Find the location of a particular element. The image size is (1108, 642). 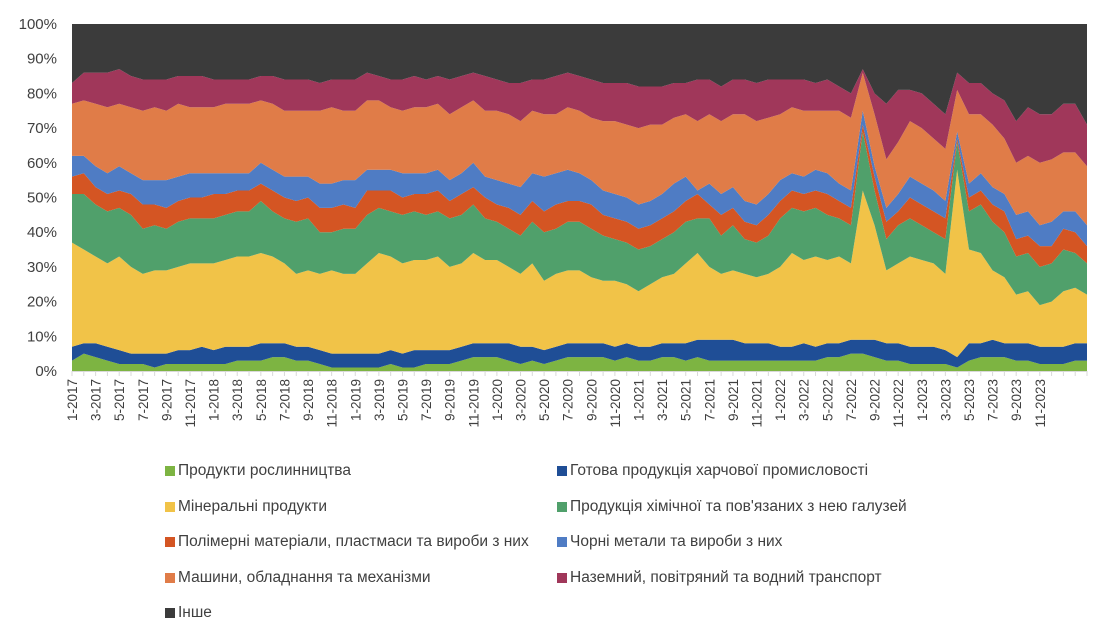

x-tick-label: 9-2018 is located at coordinates (308, 400).